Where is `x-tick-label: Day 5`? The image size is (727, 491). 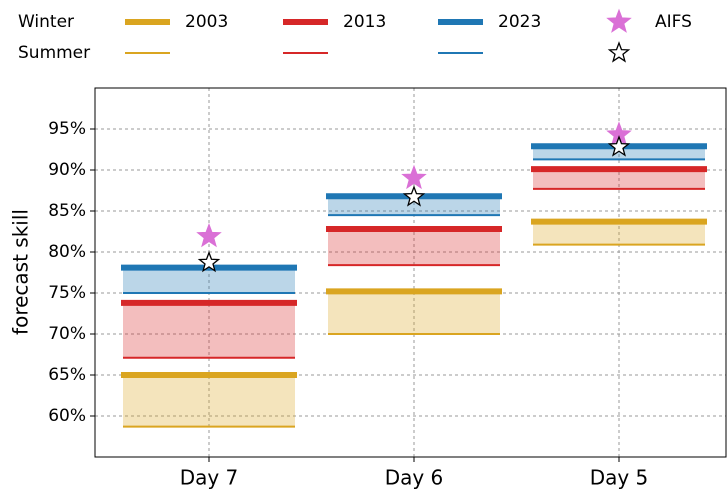 x-tick-label: Day 5 is located at coordinates (619, 478).